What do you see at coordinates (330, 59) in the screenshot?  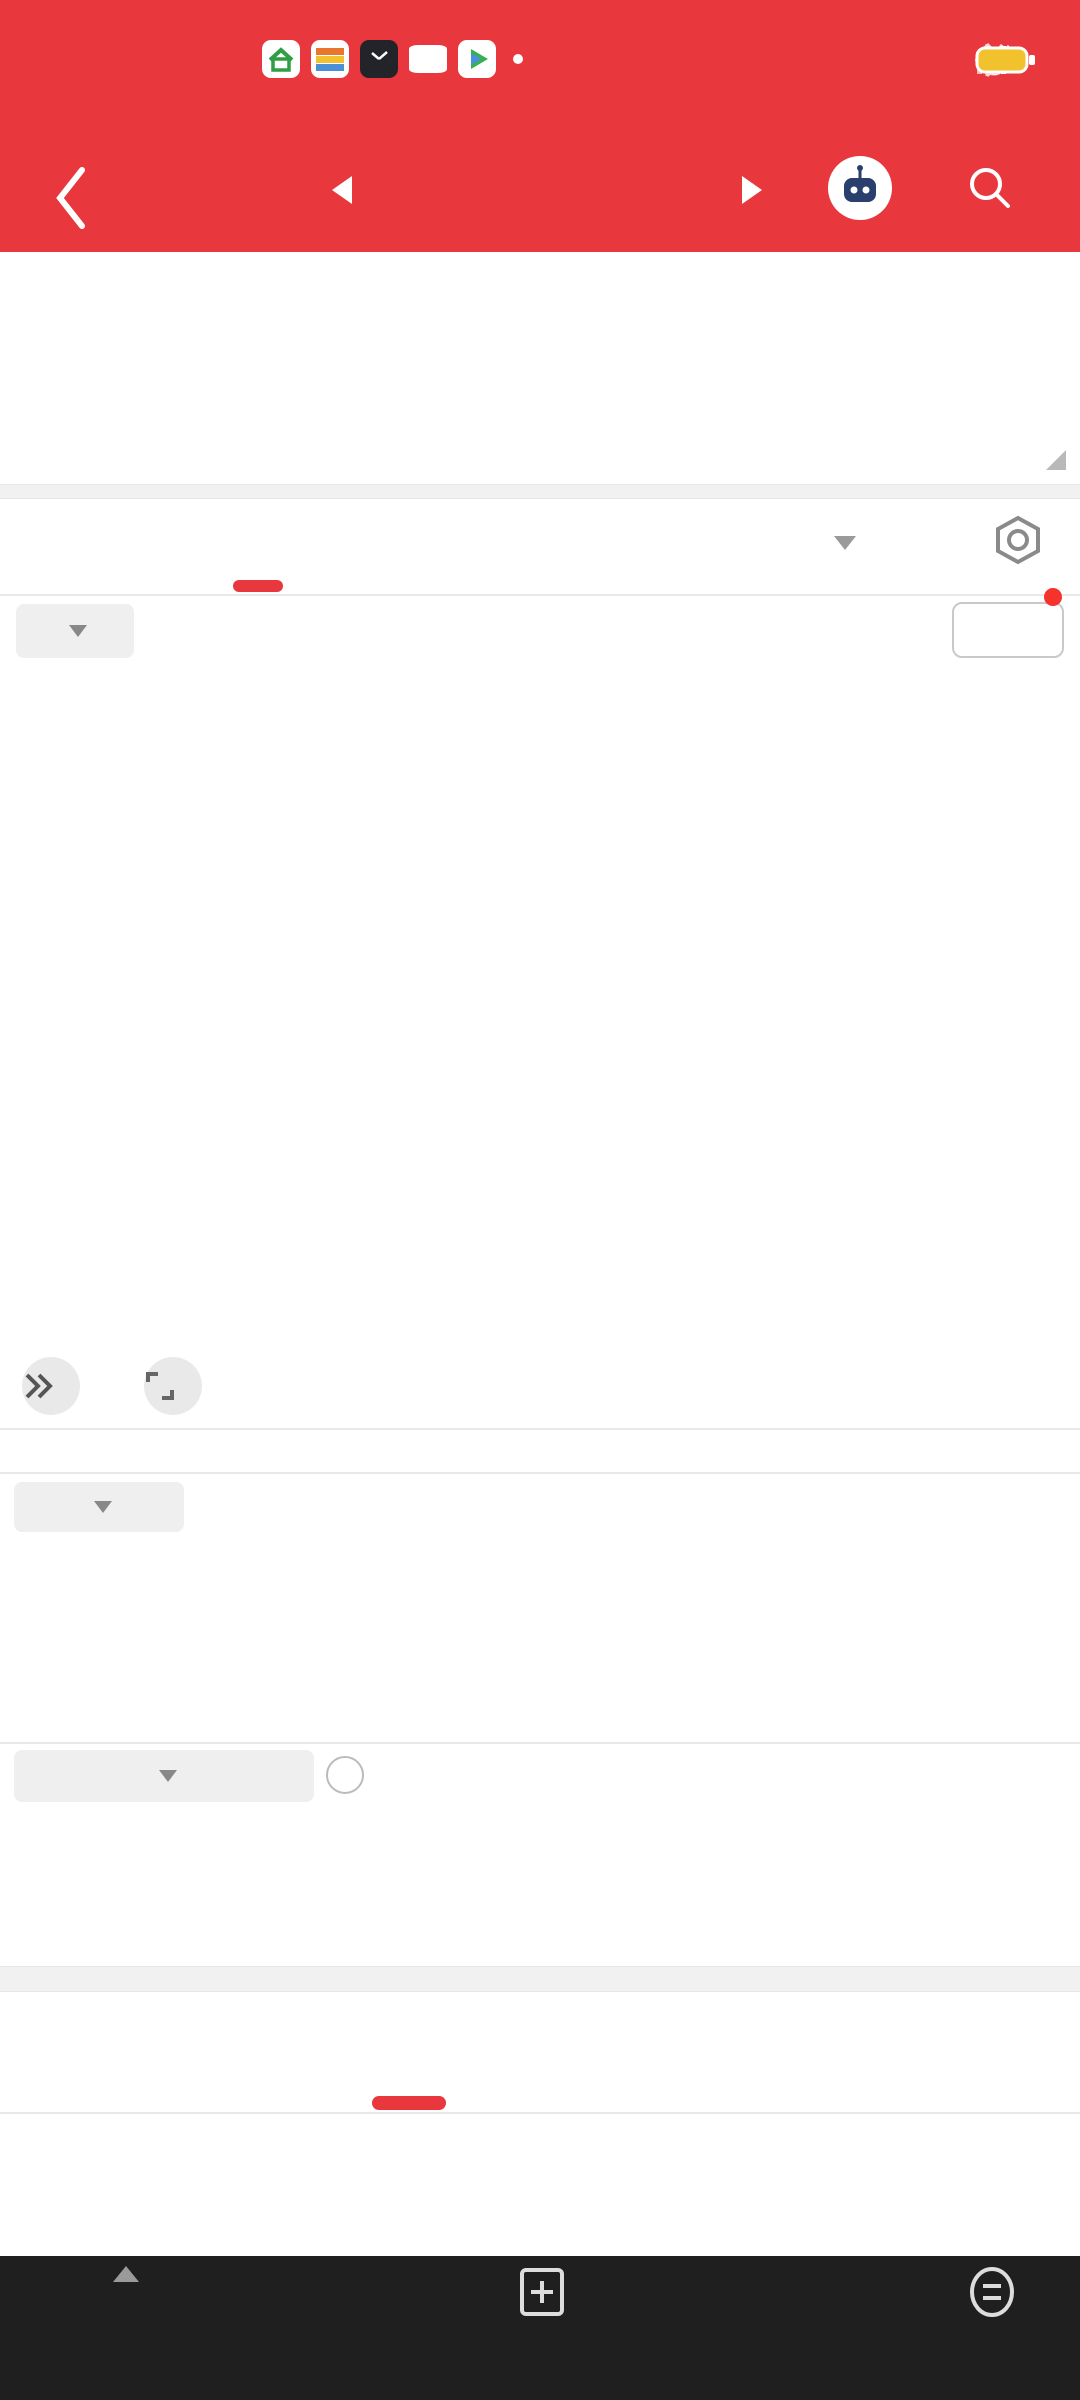 I see `wallet-app-icon` at bounding box center [330, 59].